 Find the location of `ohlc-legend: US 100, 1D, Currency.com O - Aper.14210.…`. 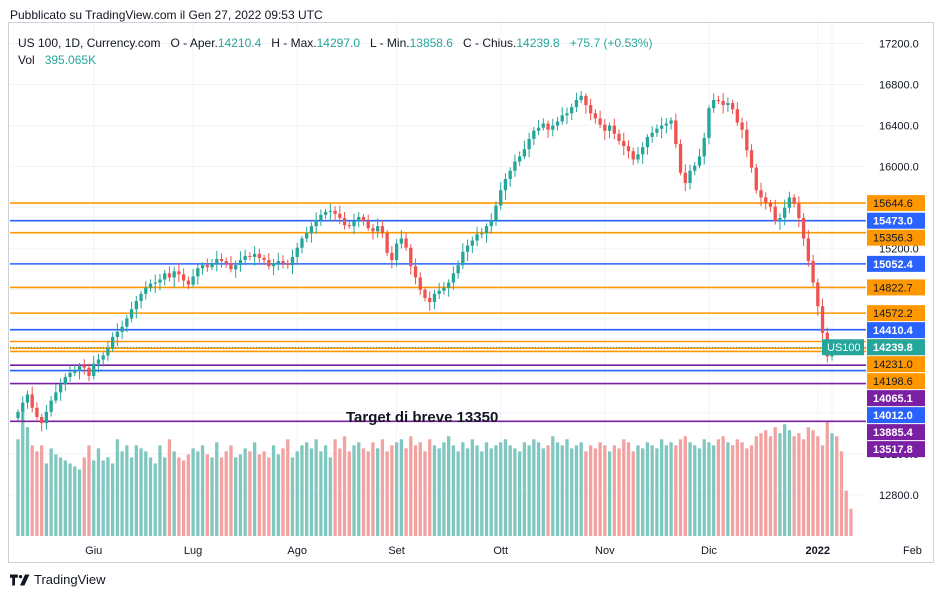

ohlc-legend: US 100, 1D, Currency.com O - Aper.14210.… is located at coordinates (335, 52).